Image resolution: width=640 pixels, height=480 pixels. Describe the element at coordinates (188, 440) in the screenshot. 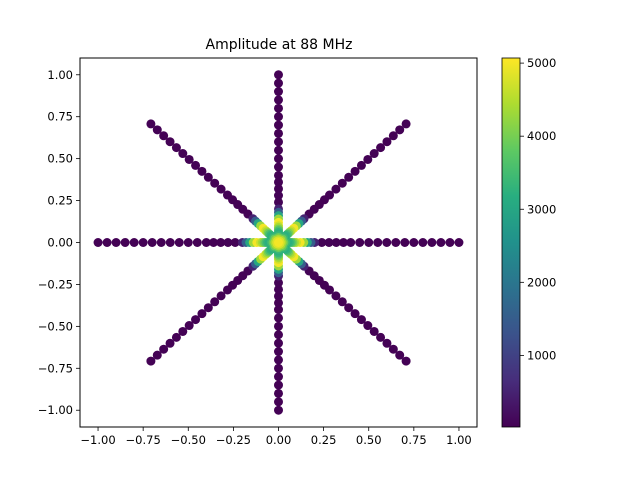

I see `x-tick-label: −0.50` at that location.